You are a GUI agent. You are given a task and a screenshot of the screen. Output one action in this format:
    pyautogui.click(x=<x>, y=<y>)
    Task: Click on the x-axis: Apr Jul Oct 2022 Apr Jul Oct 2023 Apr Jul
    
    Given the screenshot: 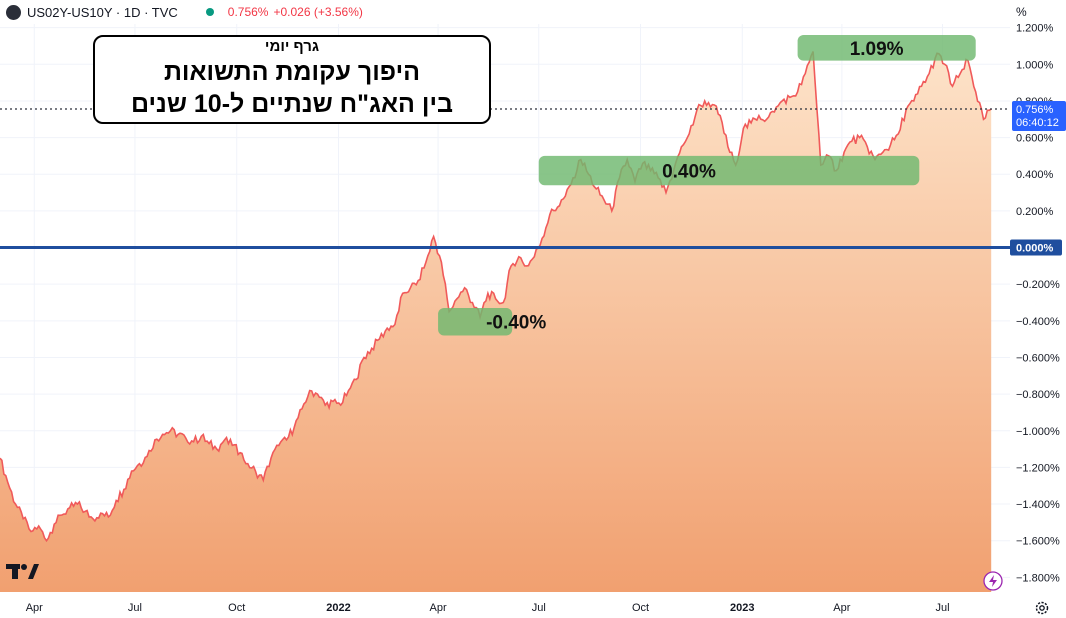 What is the action you would take?
    pyautogui.click(x=488, y=608)
    